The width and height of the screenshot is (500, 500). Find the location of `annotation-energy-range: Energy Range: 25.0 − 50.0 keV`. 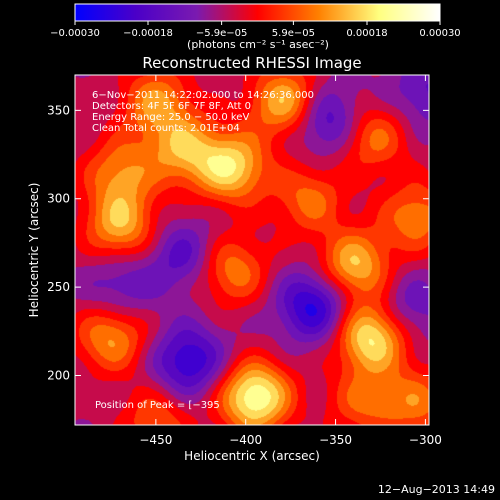

annotation-energy-range: Energy Range: 25.0 − 50.0 keV is located at coordinates (170, 117).